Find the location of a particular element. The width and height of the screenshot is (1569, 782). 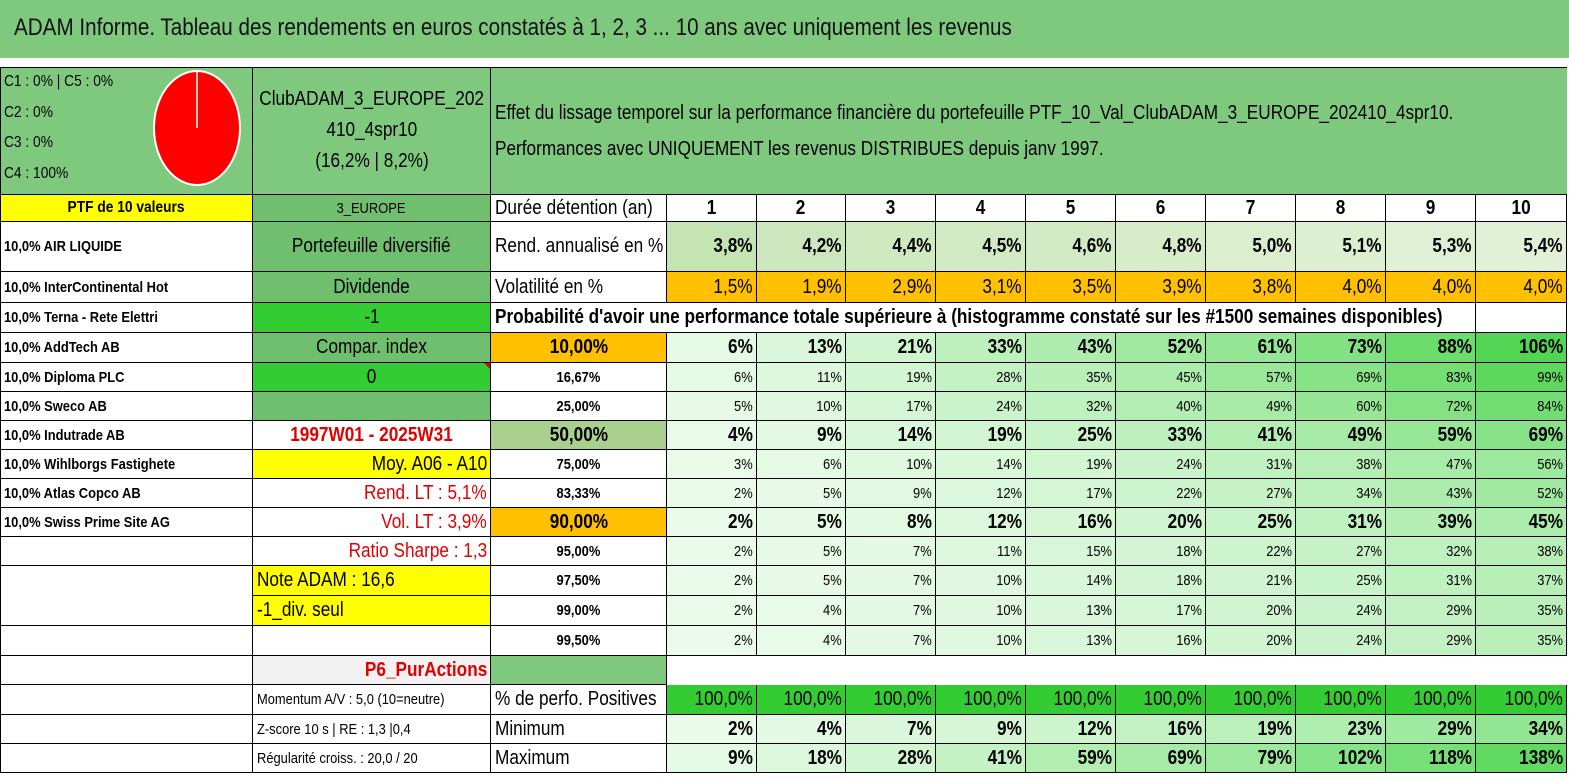

vol-label-text: Volatilité en % is located at coordinates (549, 286).